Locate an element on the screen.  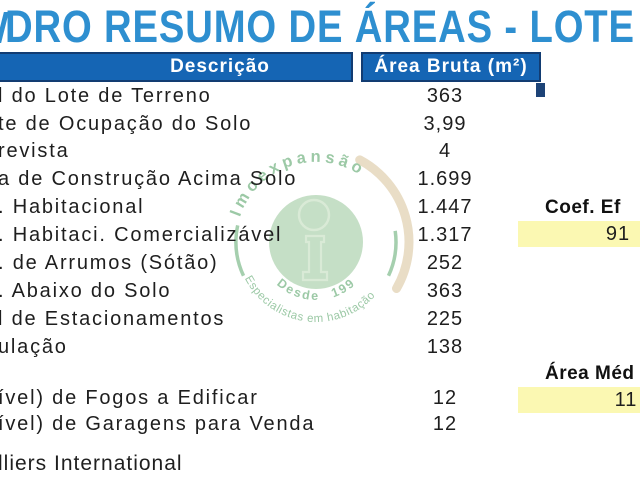
row-label: ulação is located at coordinates (34, 347).